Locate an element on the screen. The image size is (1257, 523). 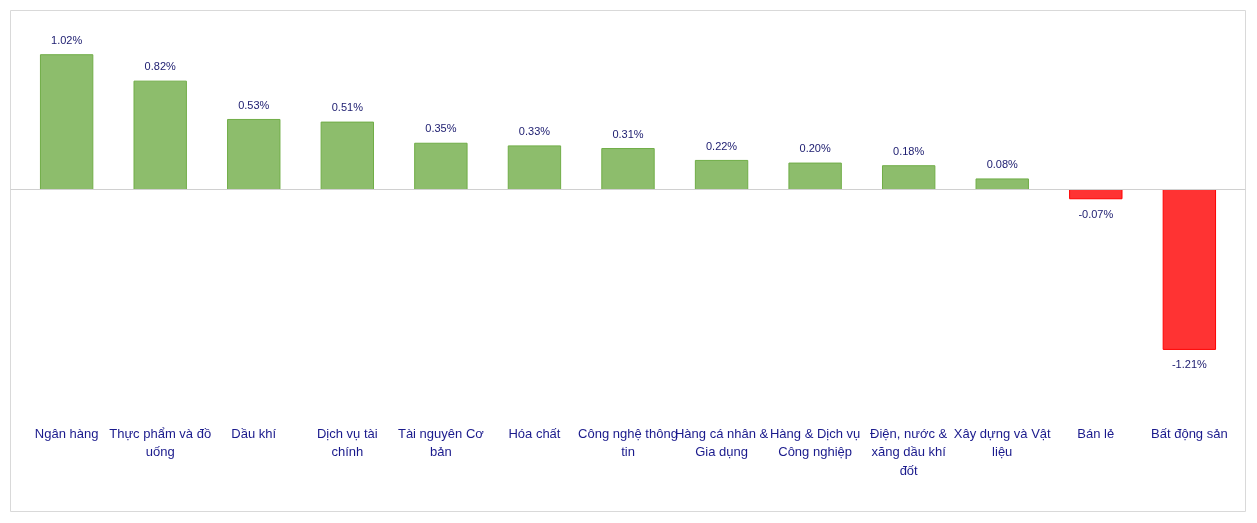
data-label: 0.82% is located at coordinates (160, 66).